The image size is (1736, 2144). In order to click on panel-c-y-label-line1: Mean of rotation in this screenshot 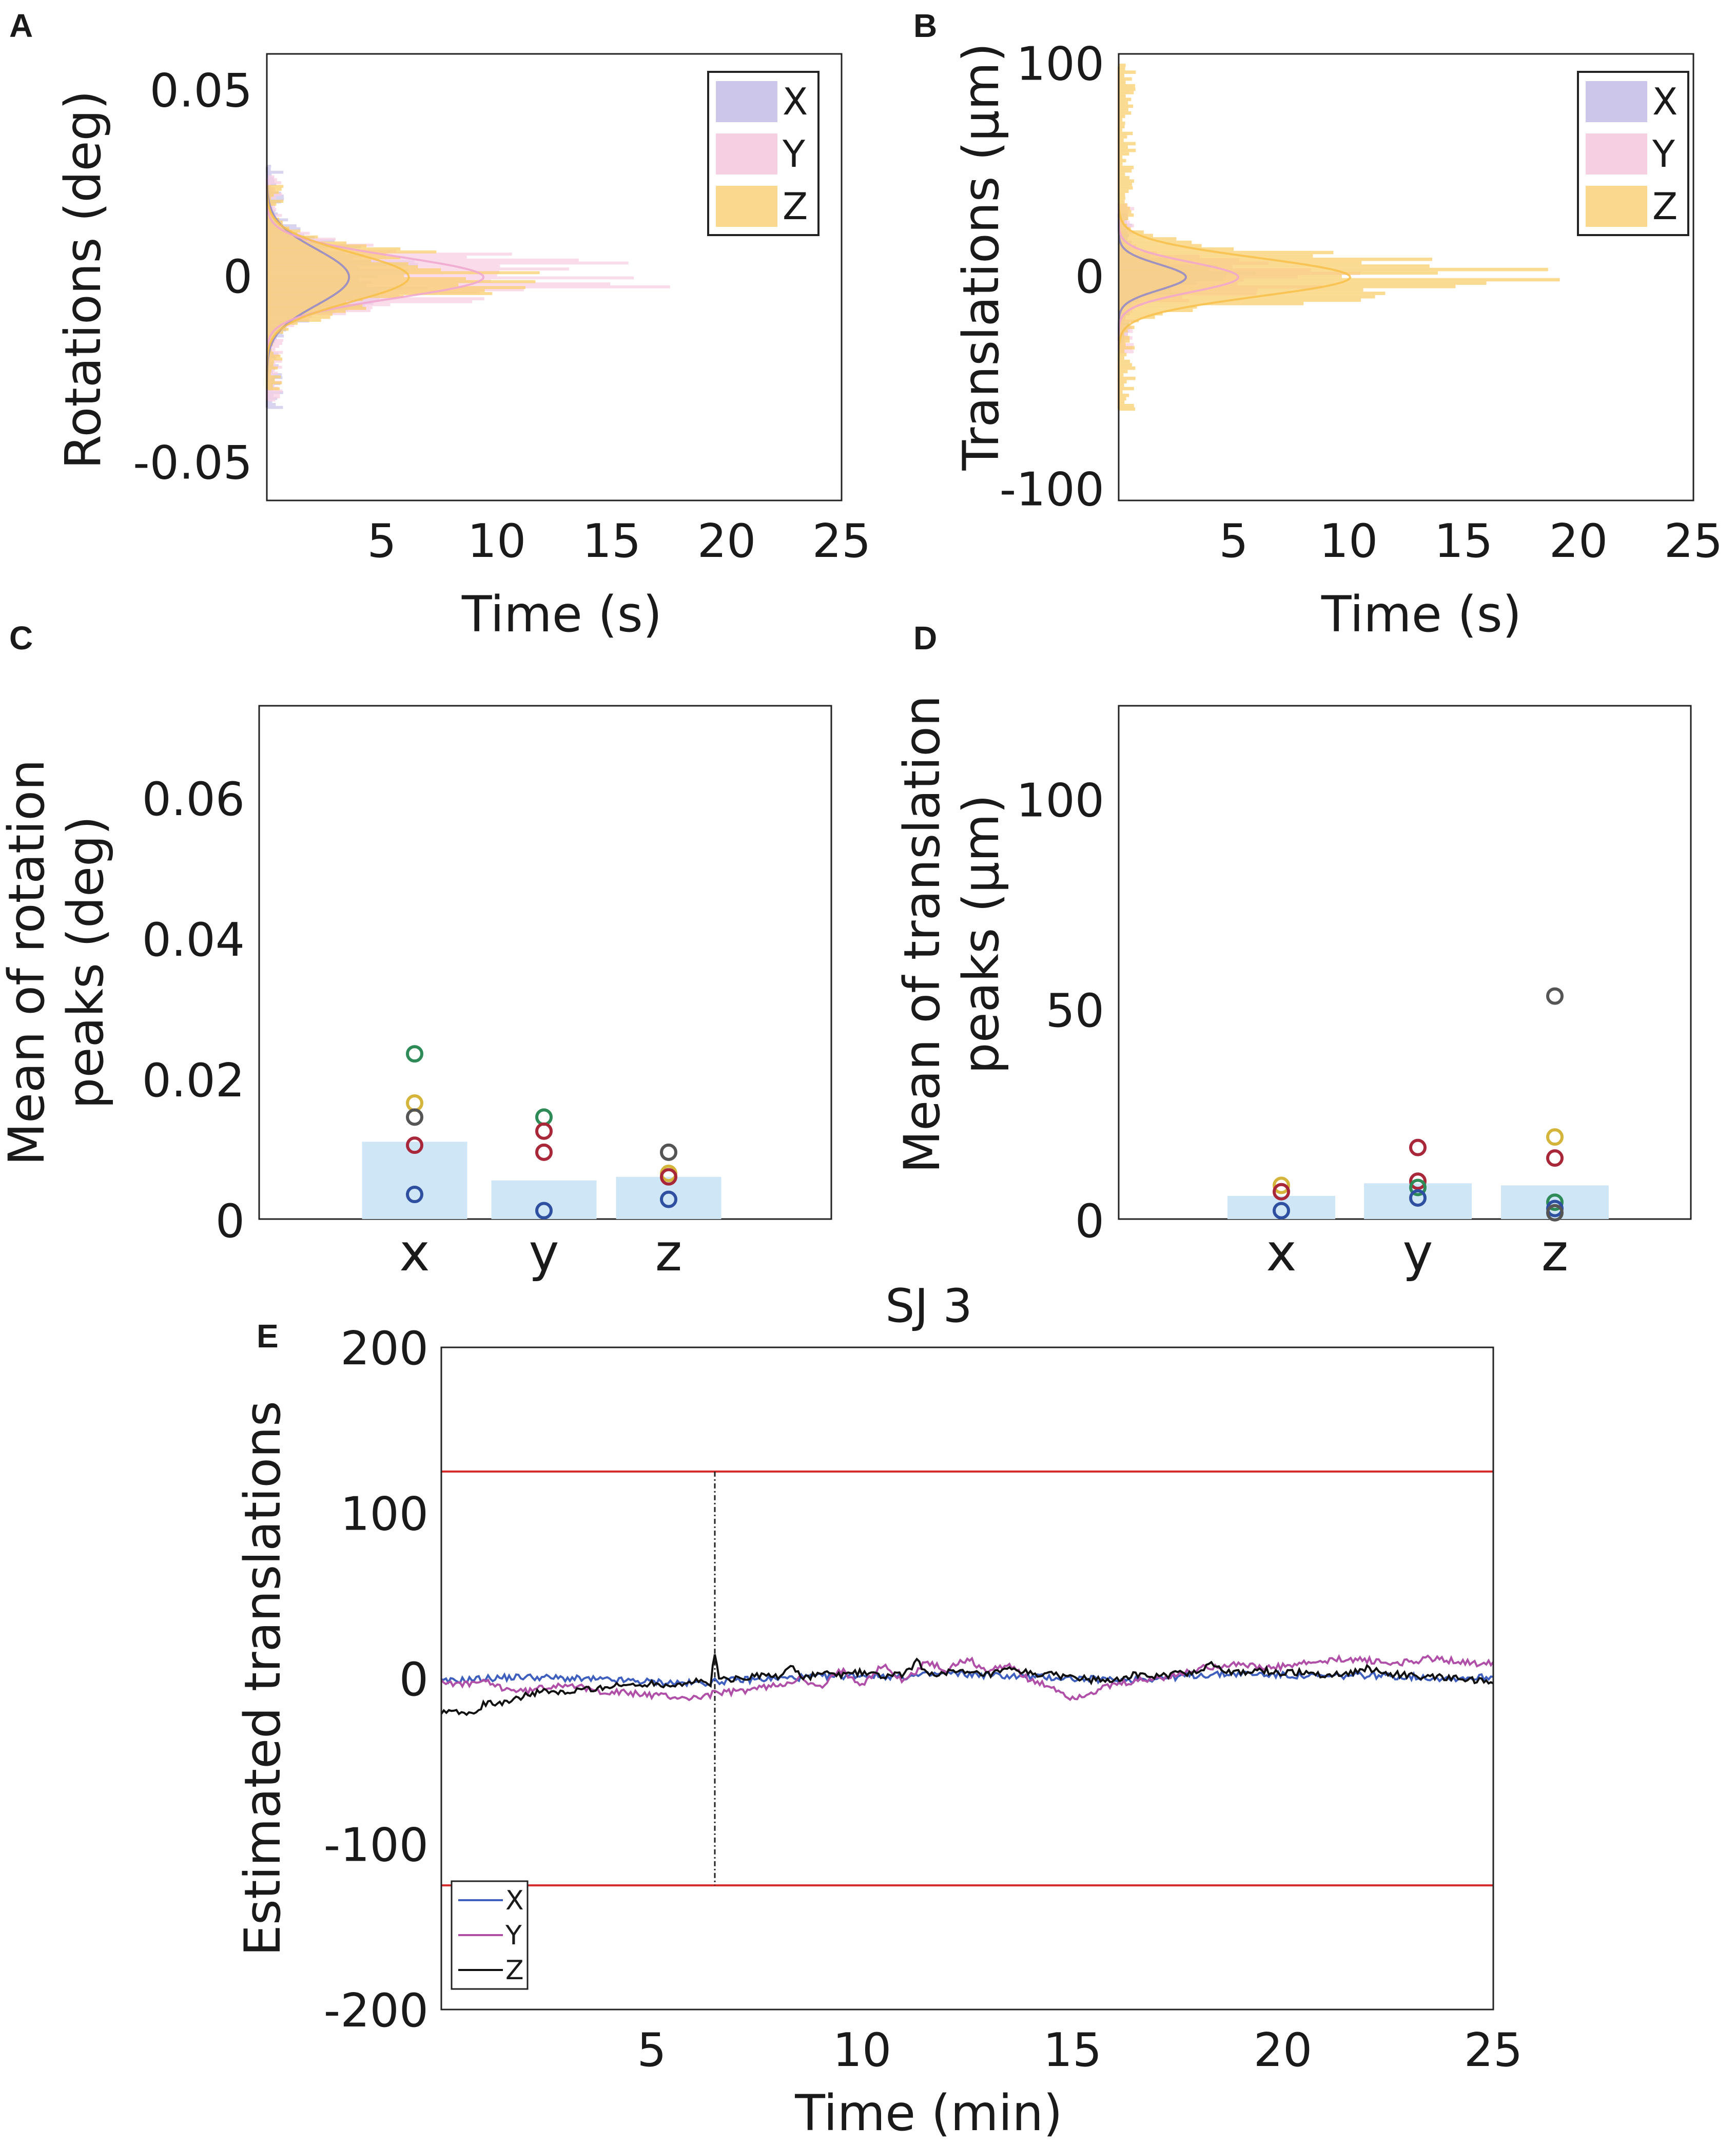, I will do `click(28, 962)`.